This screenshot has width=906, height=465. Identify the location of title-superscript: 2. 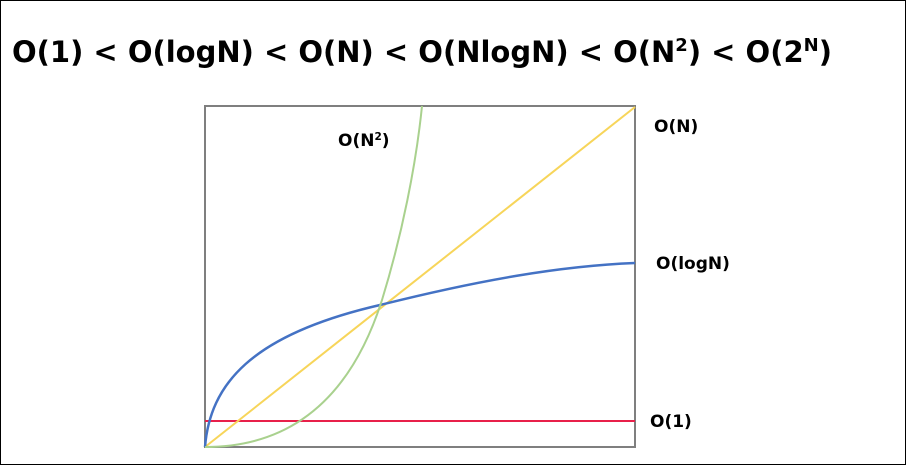
(681, 45).